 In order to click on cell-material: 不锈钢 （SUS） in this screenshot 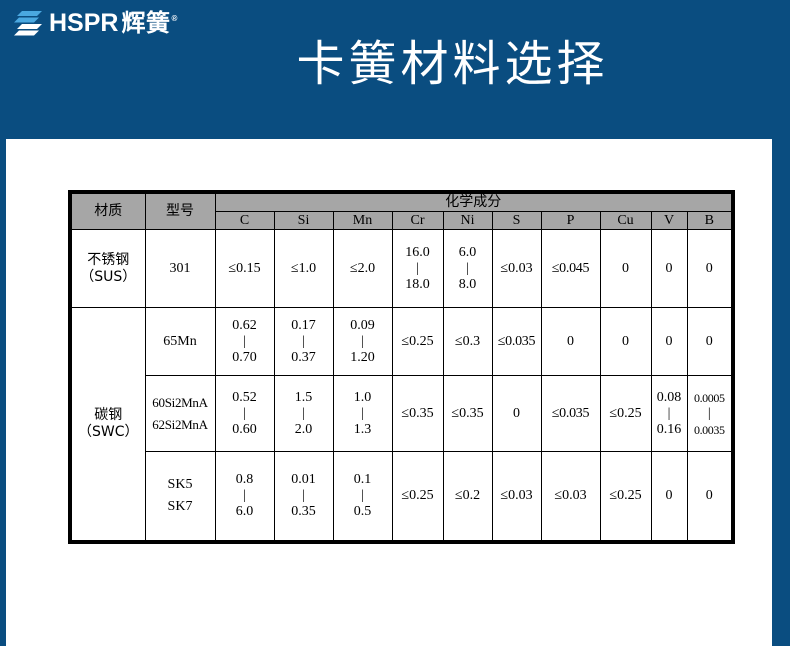, I will do `click(107, 268)`.